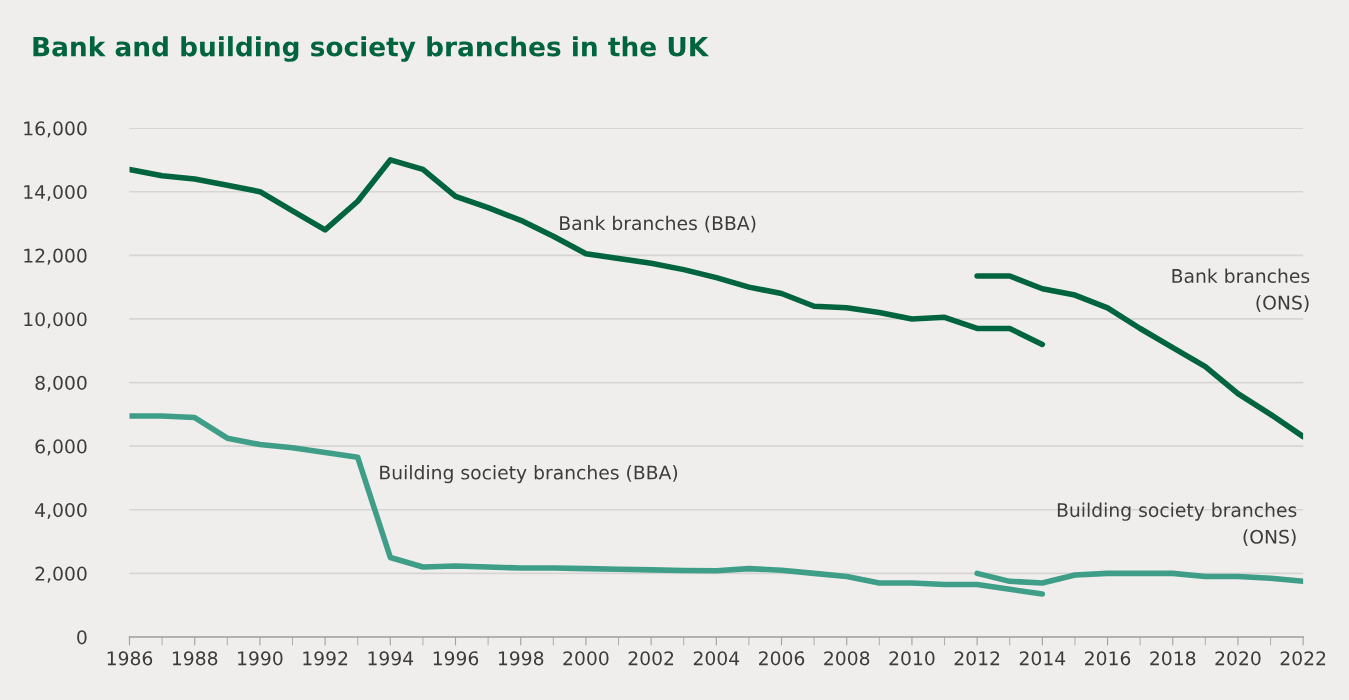  Describe the element at coordinates (847, 658) in the screenshot. I see `x-tick-label: 2008` at that location.